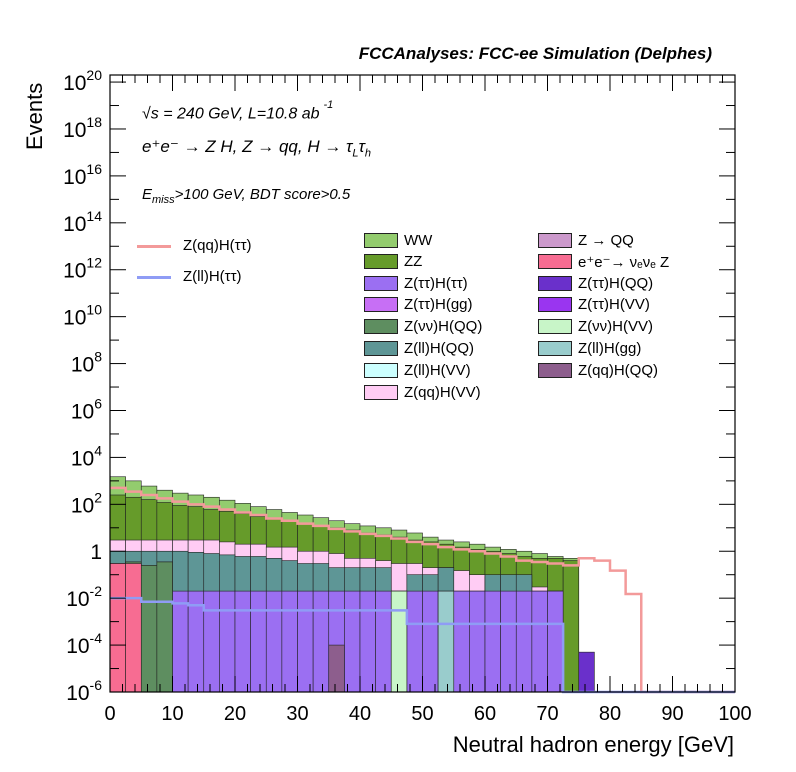 This screenshot has height=772, width=796. I want to click on x-tick-label: 40, so click(360, 714).